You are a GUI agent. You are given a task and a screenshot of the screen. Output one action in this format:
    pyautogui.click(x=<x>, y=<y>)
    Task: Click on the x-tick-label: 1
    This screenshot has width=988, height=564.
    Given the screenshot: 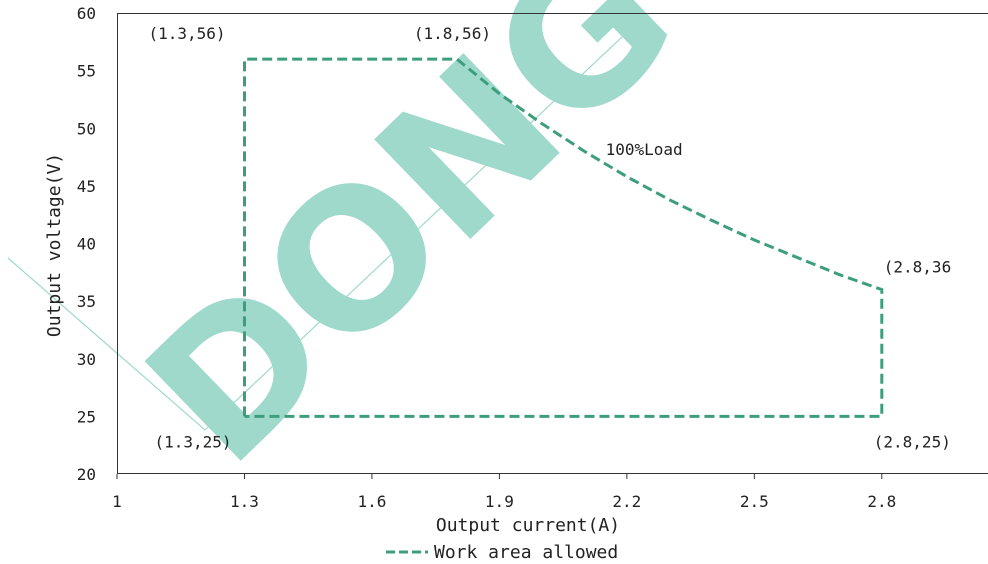 What is the action you would take?
    pyautogui.click(x=117, y=501)
    